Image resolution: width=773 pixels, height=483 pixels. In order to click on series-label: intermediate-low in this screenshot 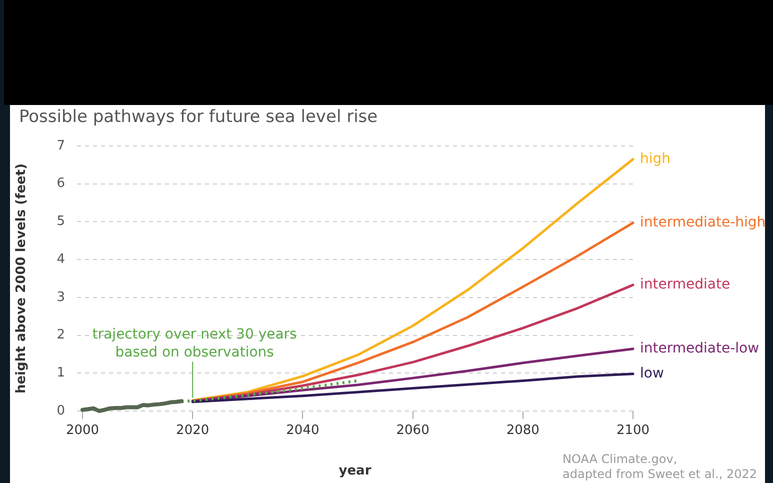, I will do `click(700, 348)`.